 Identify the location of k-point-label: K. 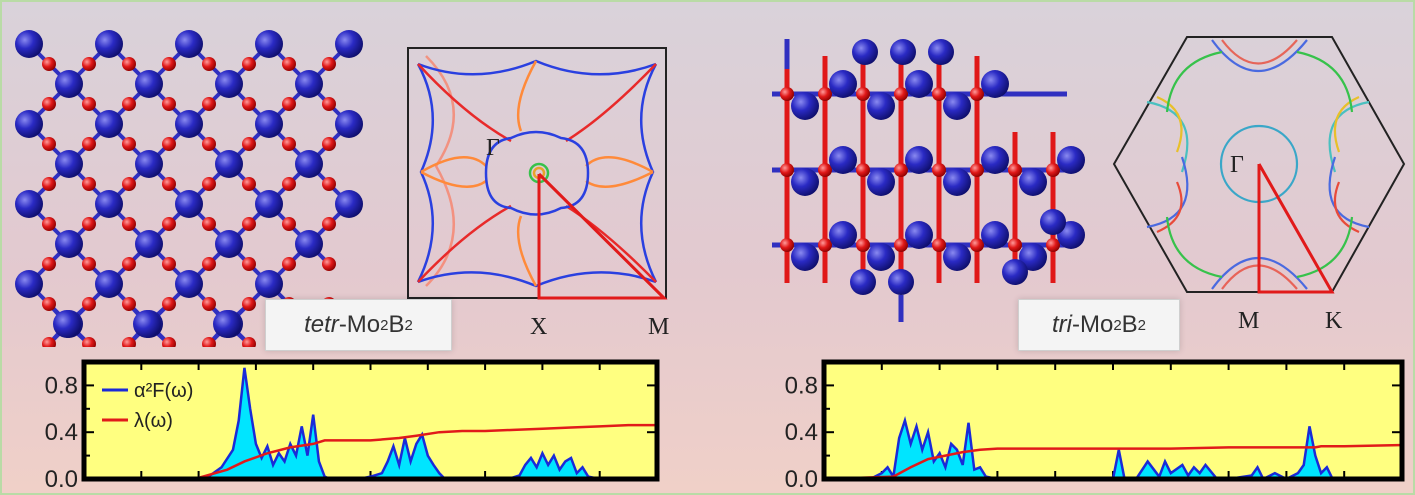
(1334, 321).